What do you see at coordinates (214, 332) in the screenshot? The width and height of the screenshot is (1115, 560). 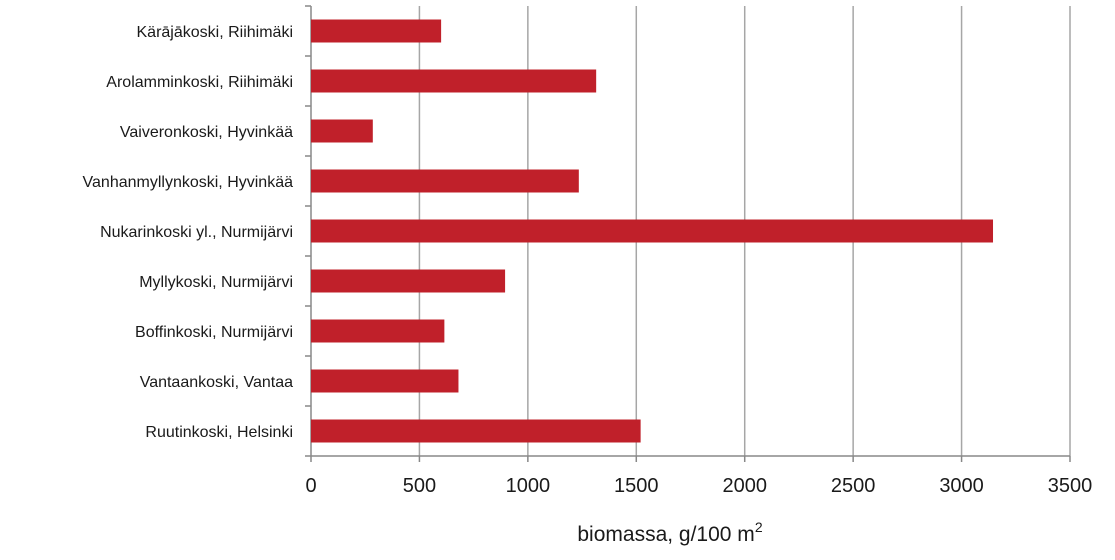 I see `category-label: Boffinkoski, Nurmijärvi` at bounding box center [214, 332].